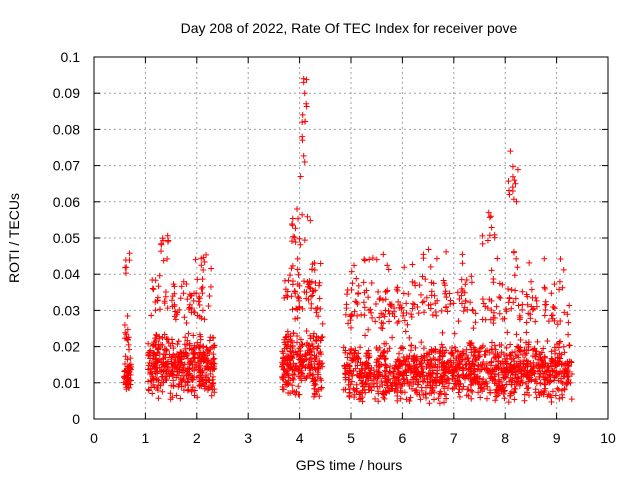 This screenshot has width=640, height=480. I want to click on y-tick-label: 0.07, so click(66, 166).